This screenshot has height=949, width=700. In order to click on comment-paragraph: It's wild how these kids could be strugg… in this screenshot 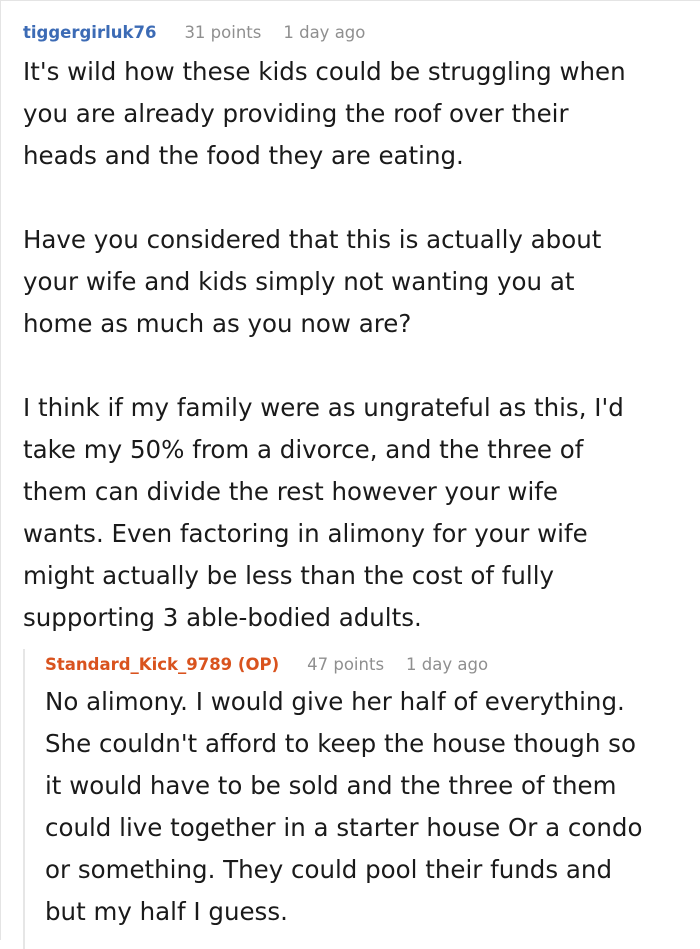, I will do `click(358, 114)`.